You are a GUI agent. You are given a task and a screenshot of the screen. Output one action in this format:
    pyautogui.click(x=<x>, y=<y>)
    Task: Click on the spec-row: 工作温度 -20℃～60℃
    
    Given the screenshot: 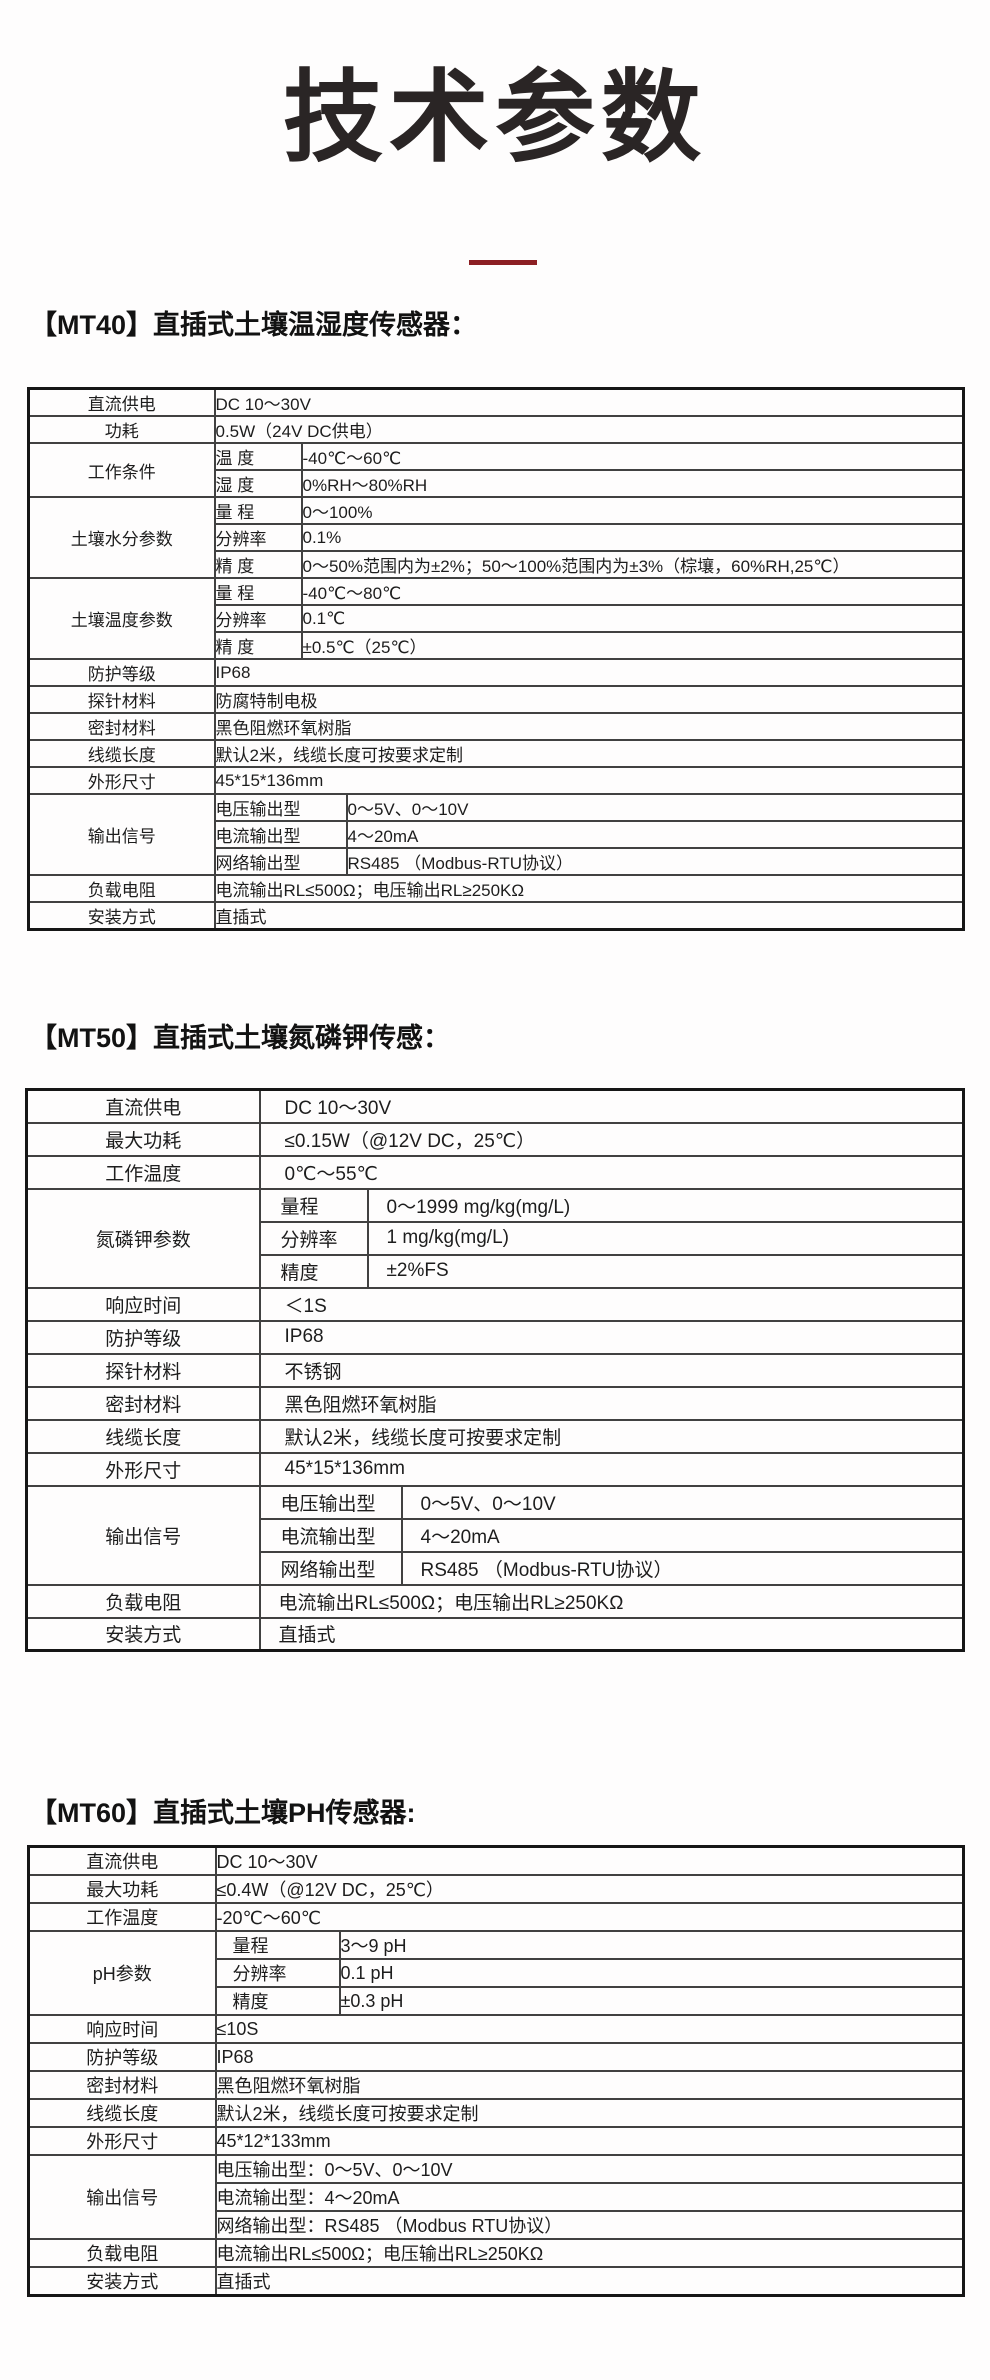 What is the action you would take?
    pyautogui.click(x=496, y=1917)
    